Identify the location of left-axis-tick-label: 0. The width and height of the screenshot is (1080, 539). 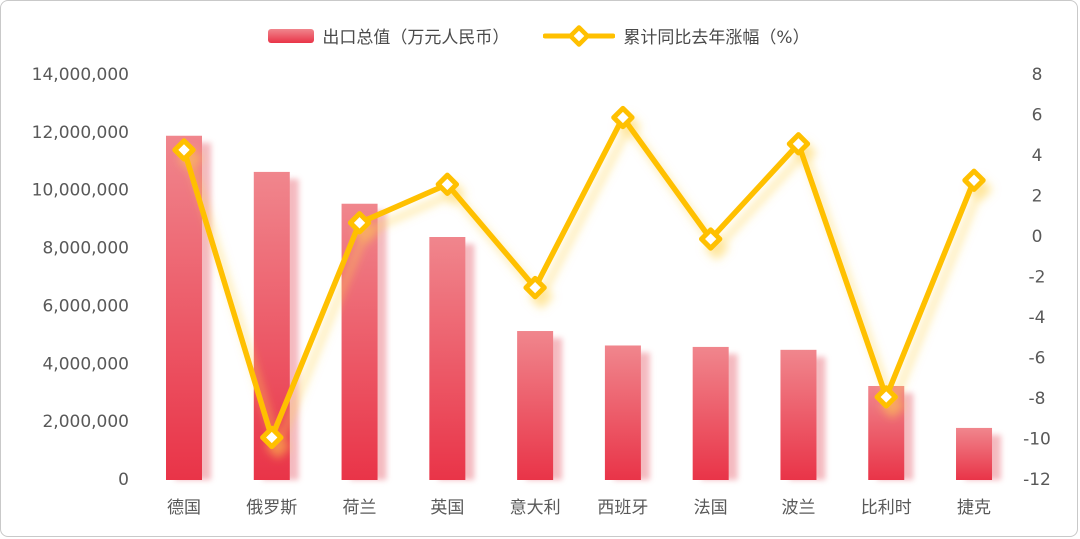
(123, 480).